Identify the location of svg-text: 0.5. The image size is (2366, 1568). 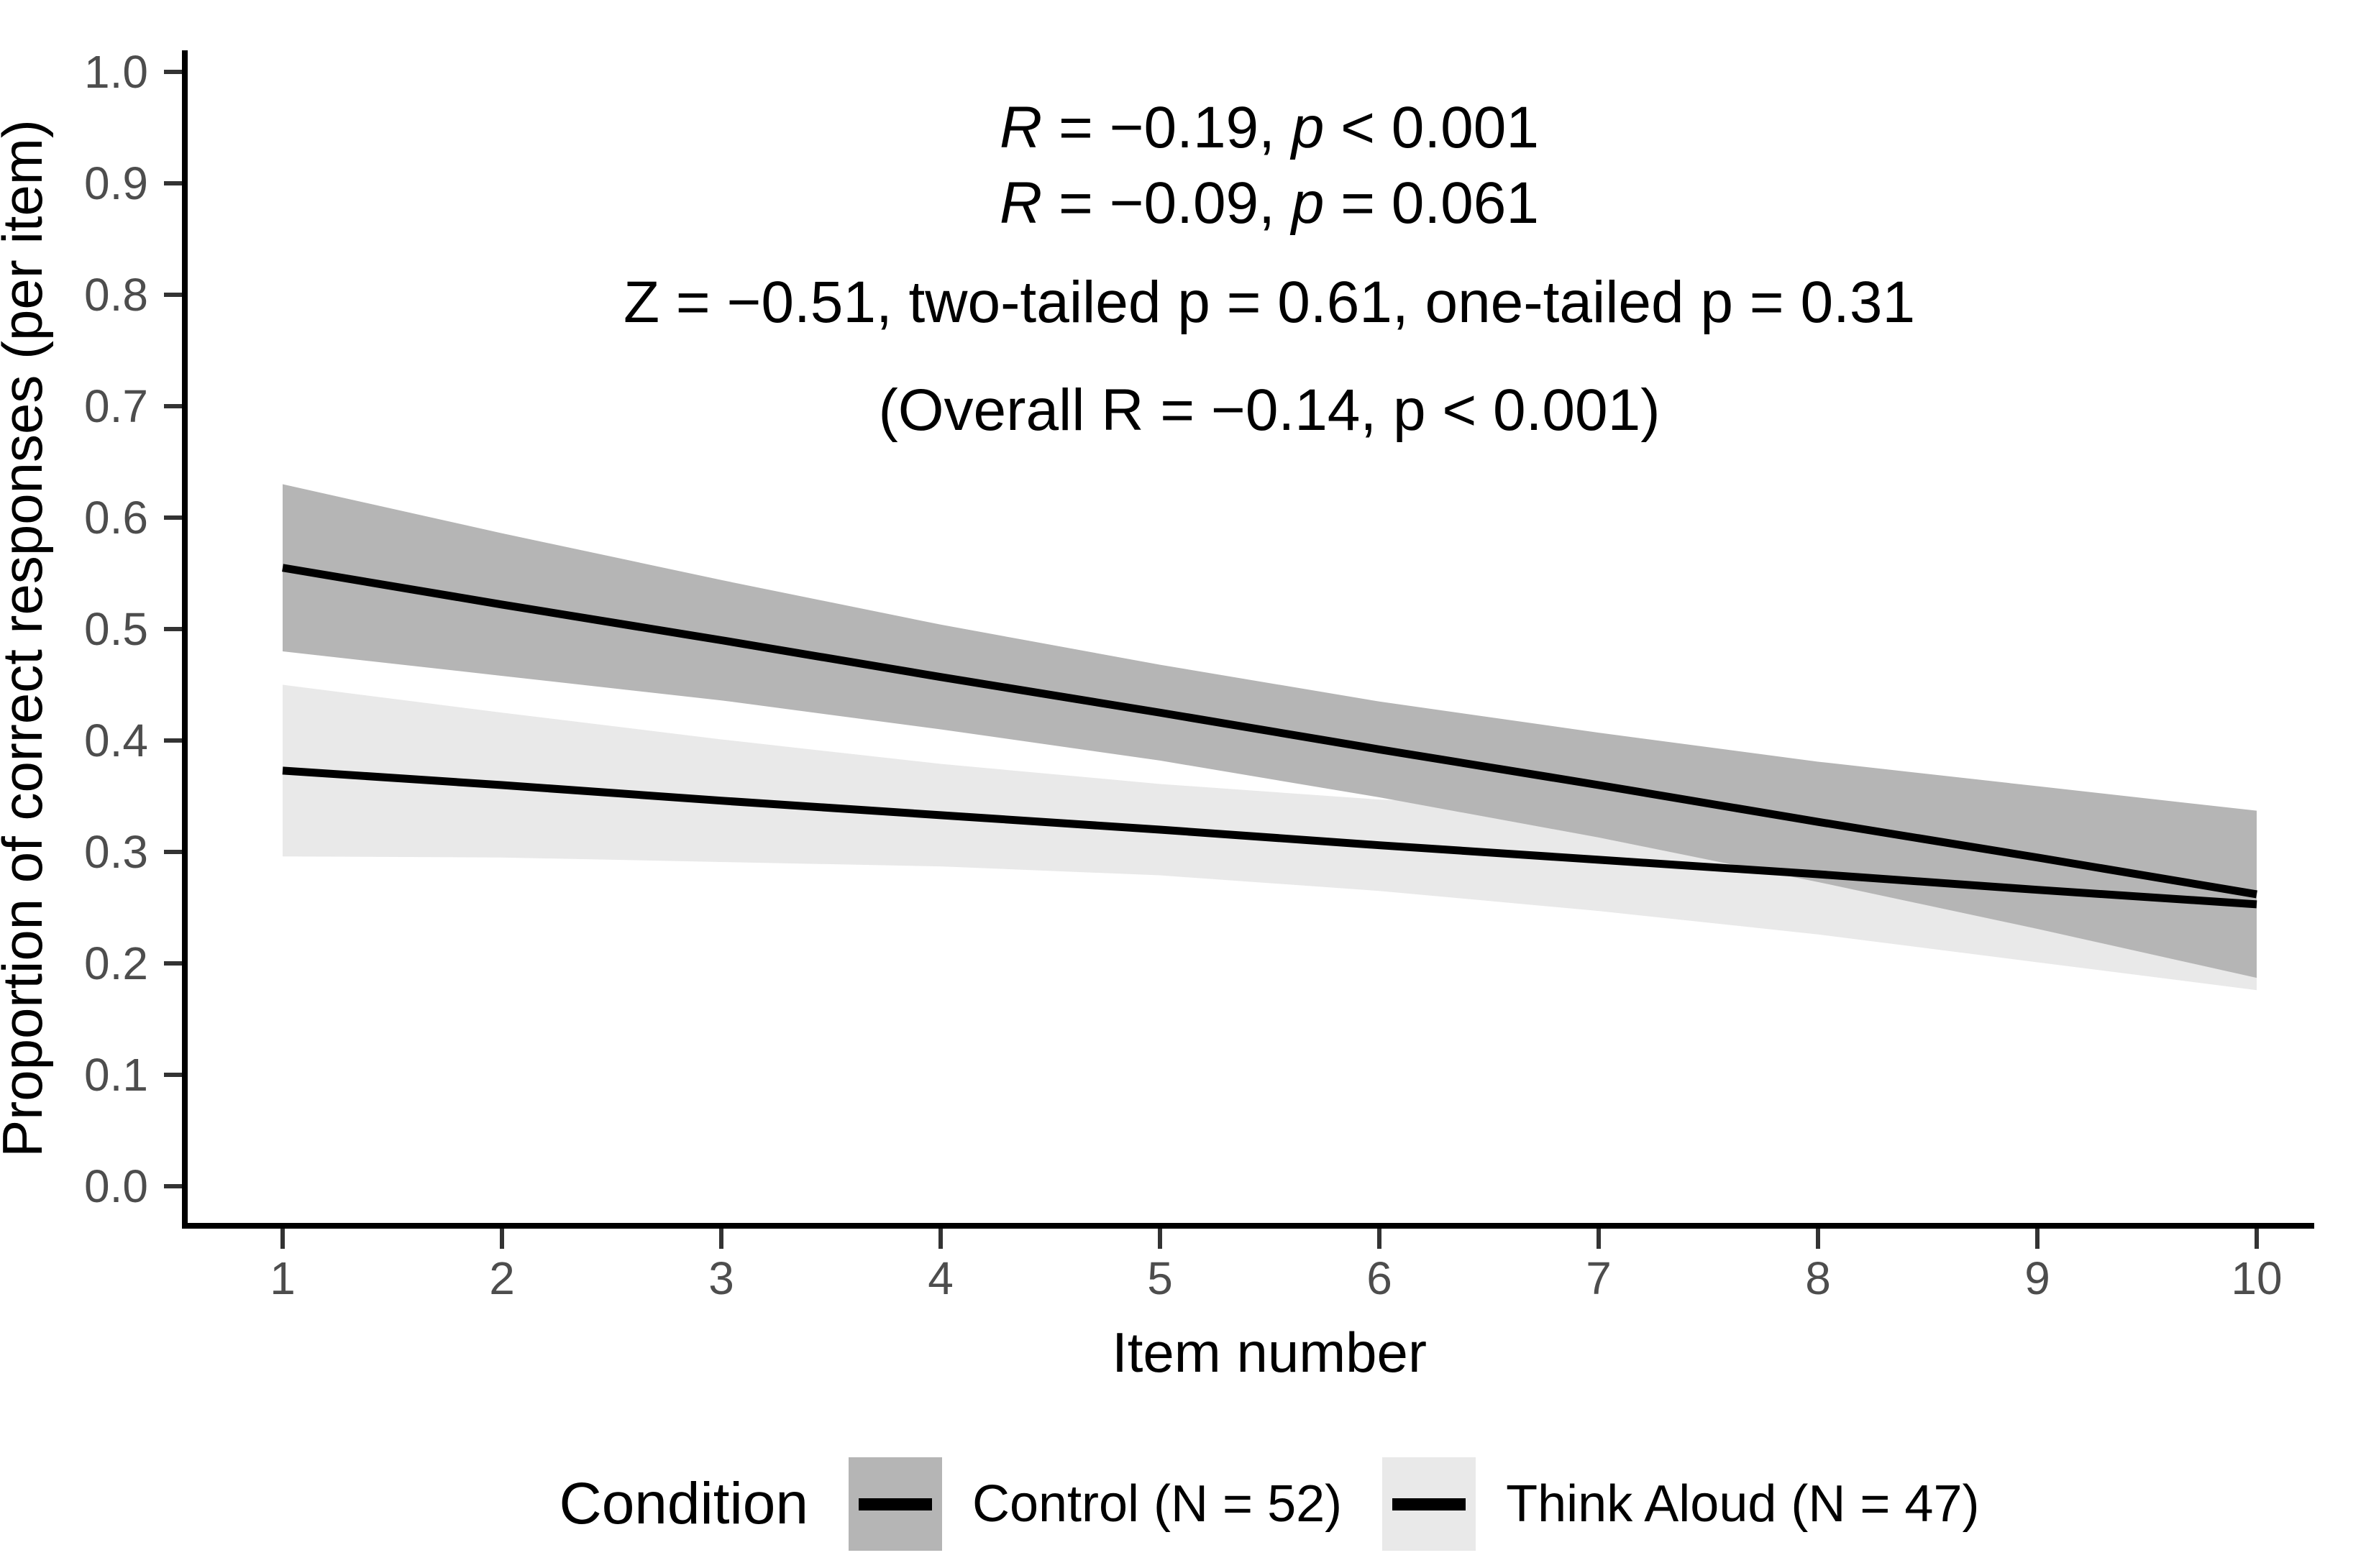
(116, 629).